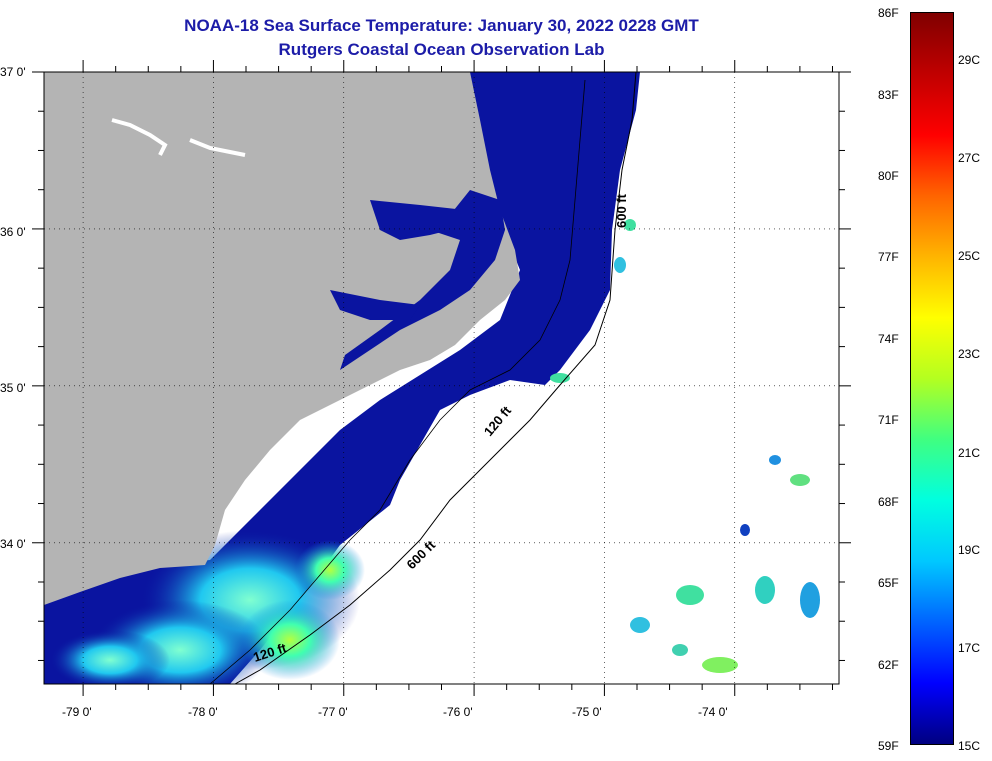 Image resolution: width=992 pixels, height=761 pixels. I want to click on legend-f-label: 68F, so click(888, 502).